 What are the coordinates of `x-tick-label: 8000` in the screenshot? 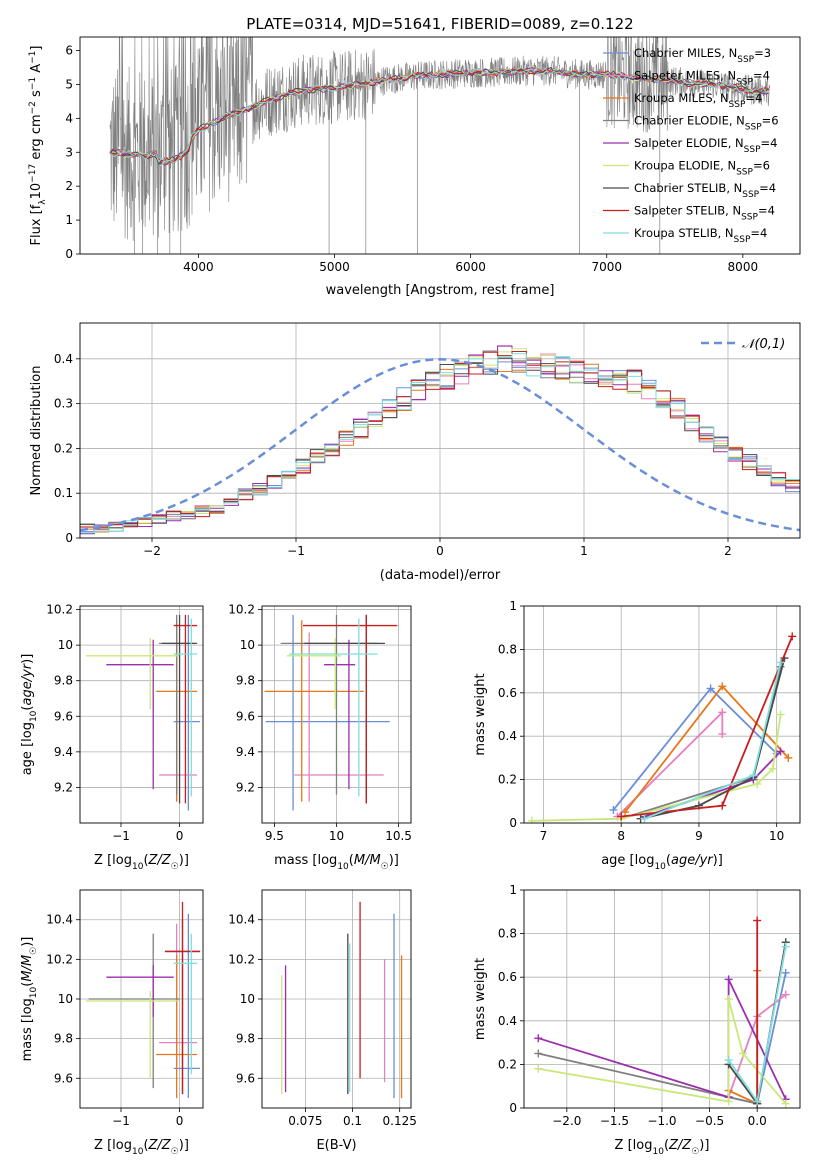 It's located at (743, 267).